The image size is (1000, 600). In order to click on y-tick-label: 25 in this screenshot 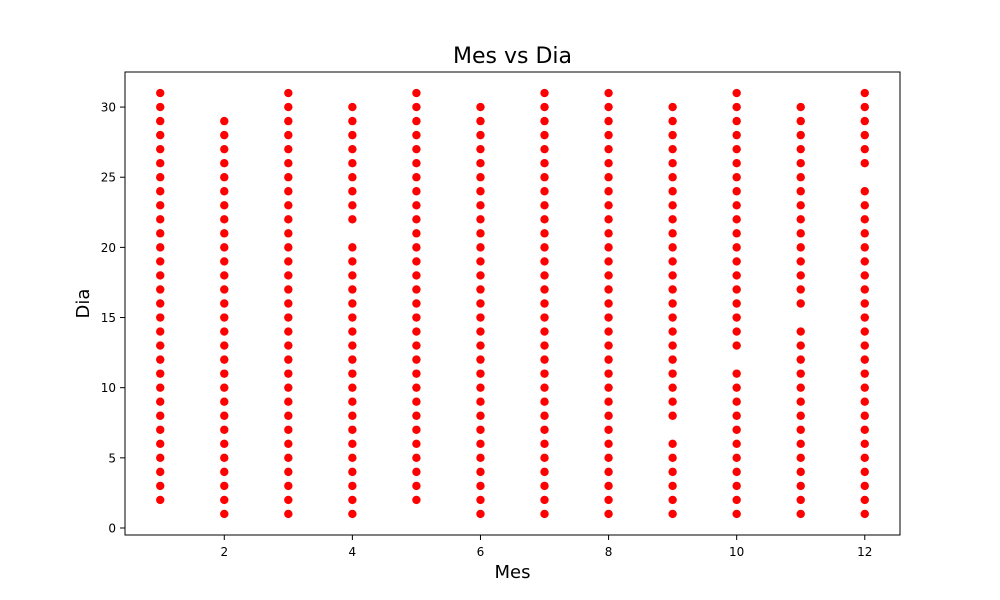, I will do `click(108, 178)`.